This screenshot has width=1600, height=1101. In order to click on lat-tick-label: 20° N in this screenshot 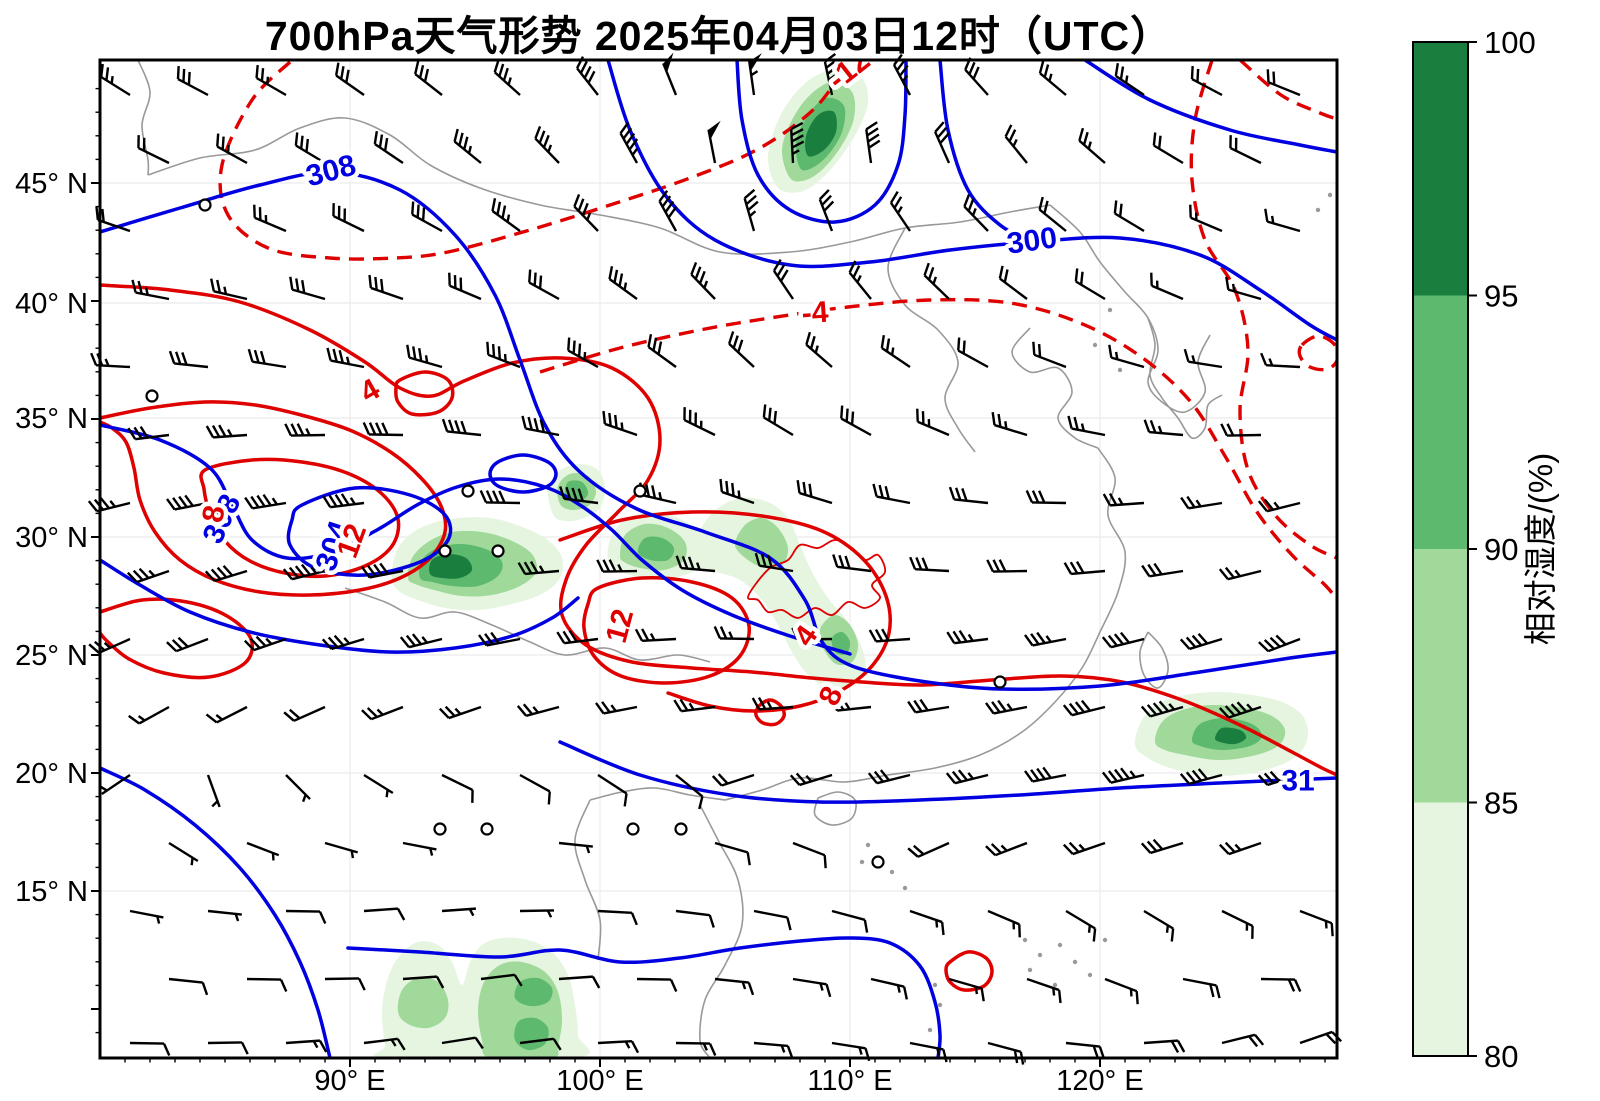, I will do `click(51, 774)`.